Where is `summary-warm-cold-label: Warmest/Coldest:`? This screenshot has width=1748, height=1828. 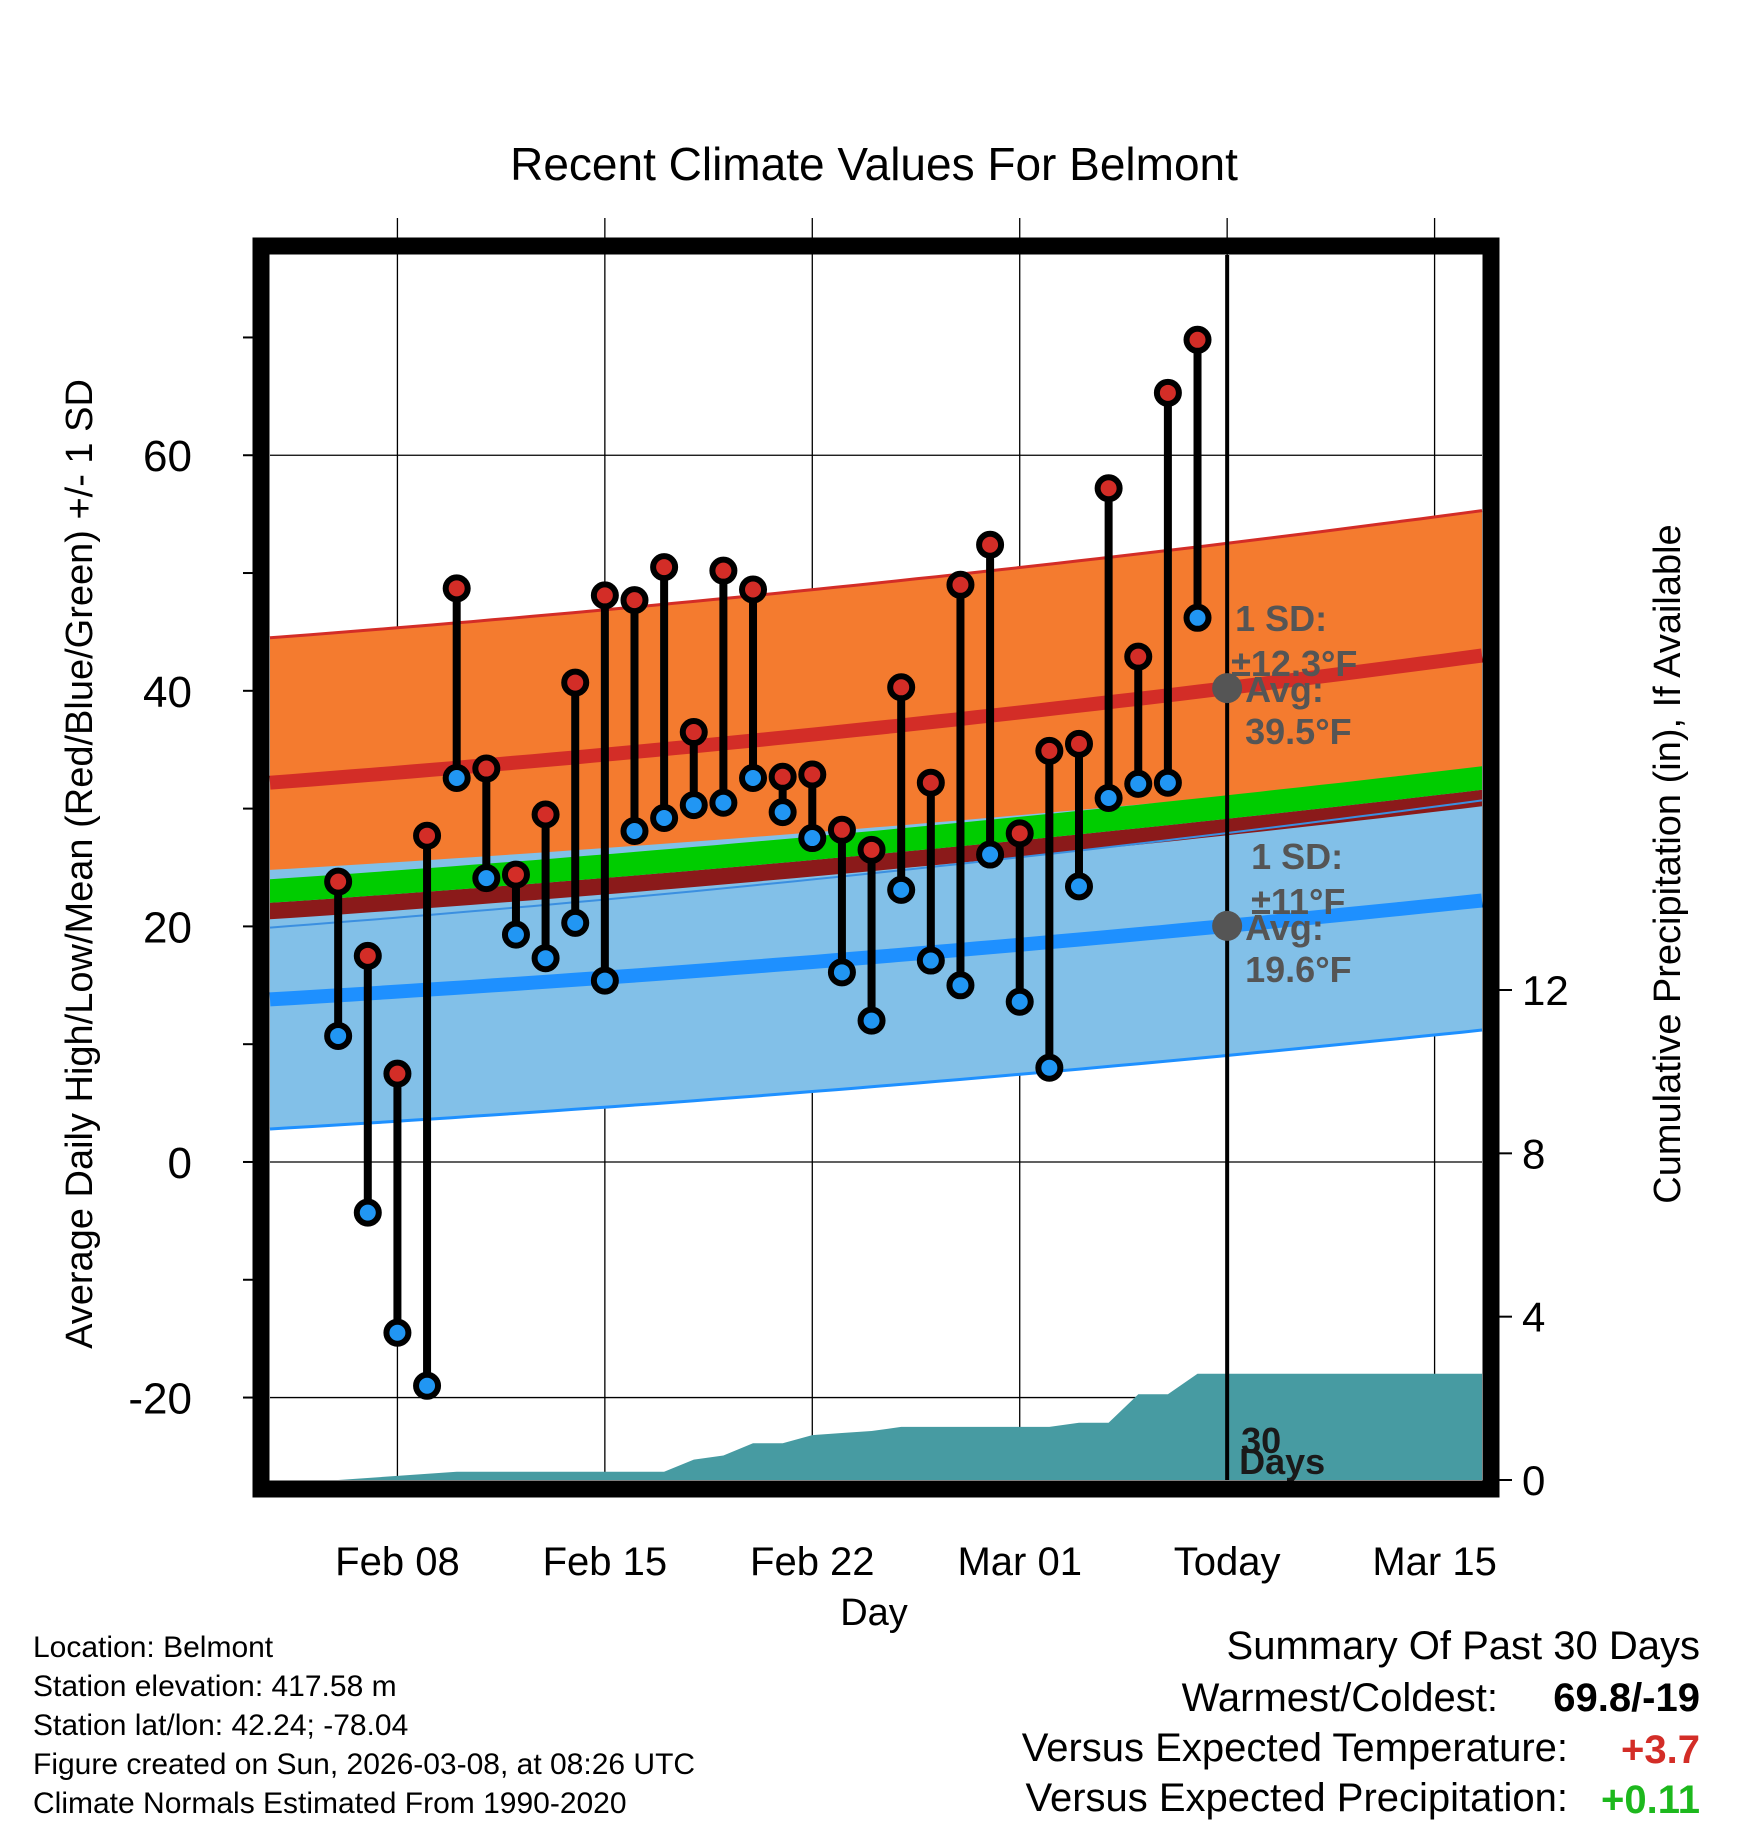 summary-warm-cold-label: Warmest/Coldest: is located at coordinates (1340, 1698).